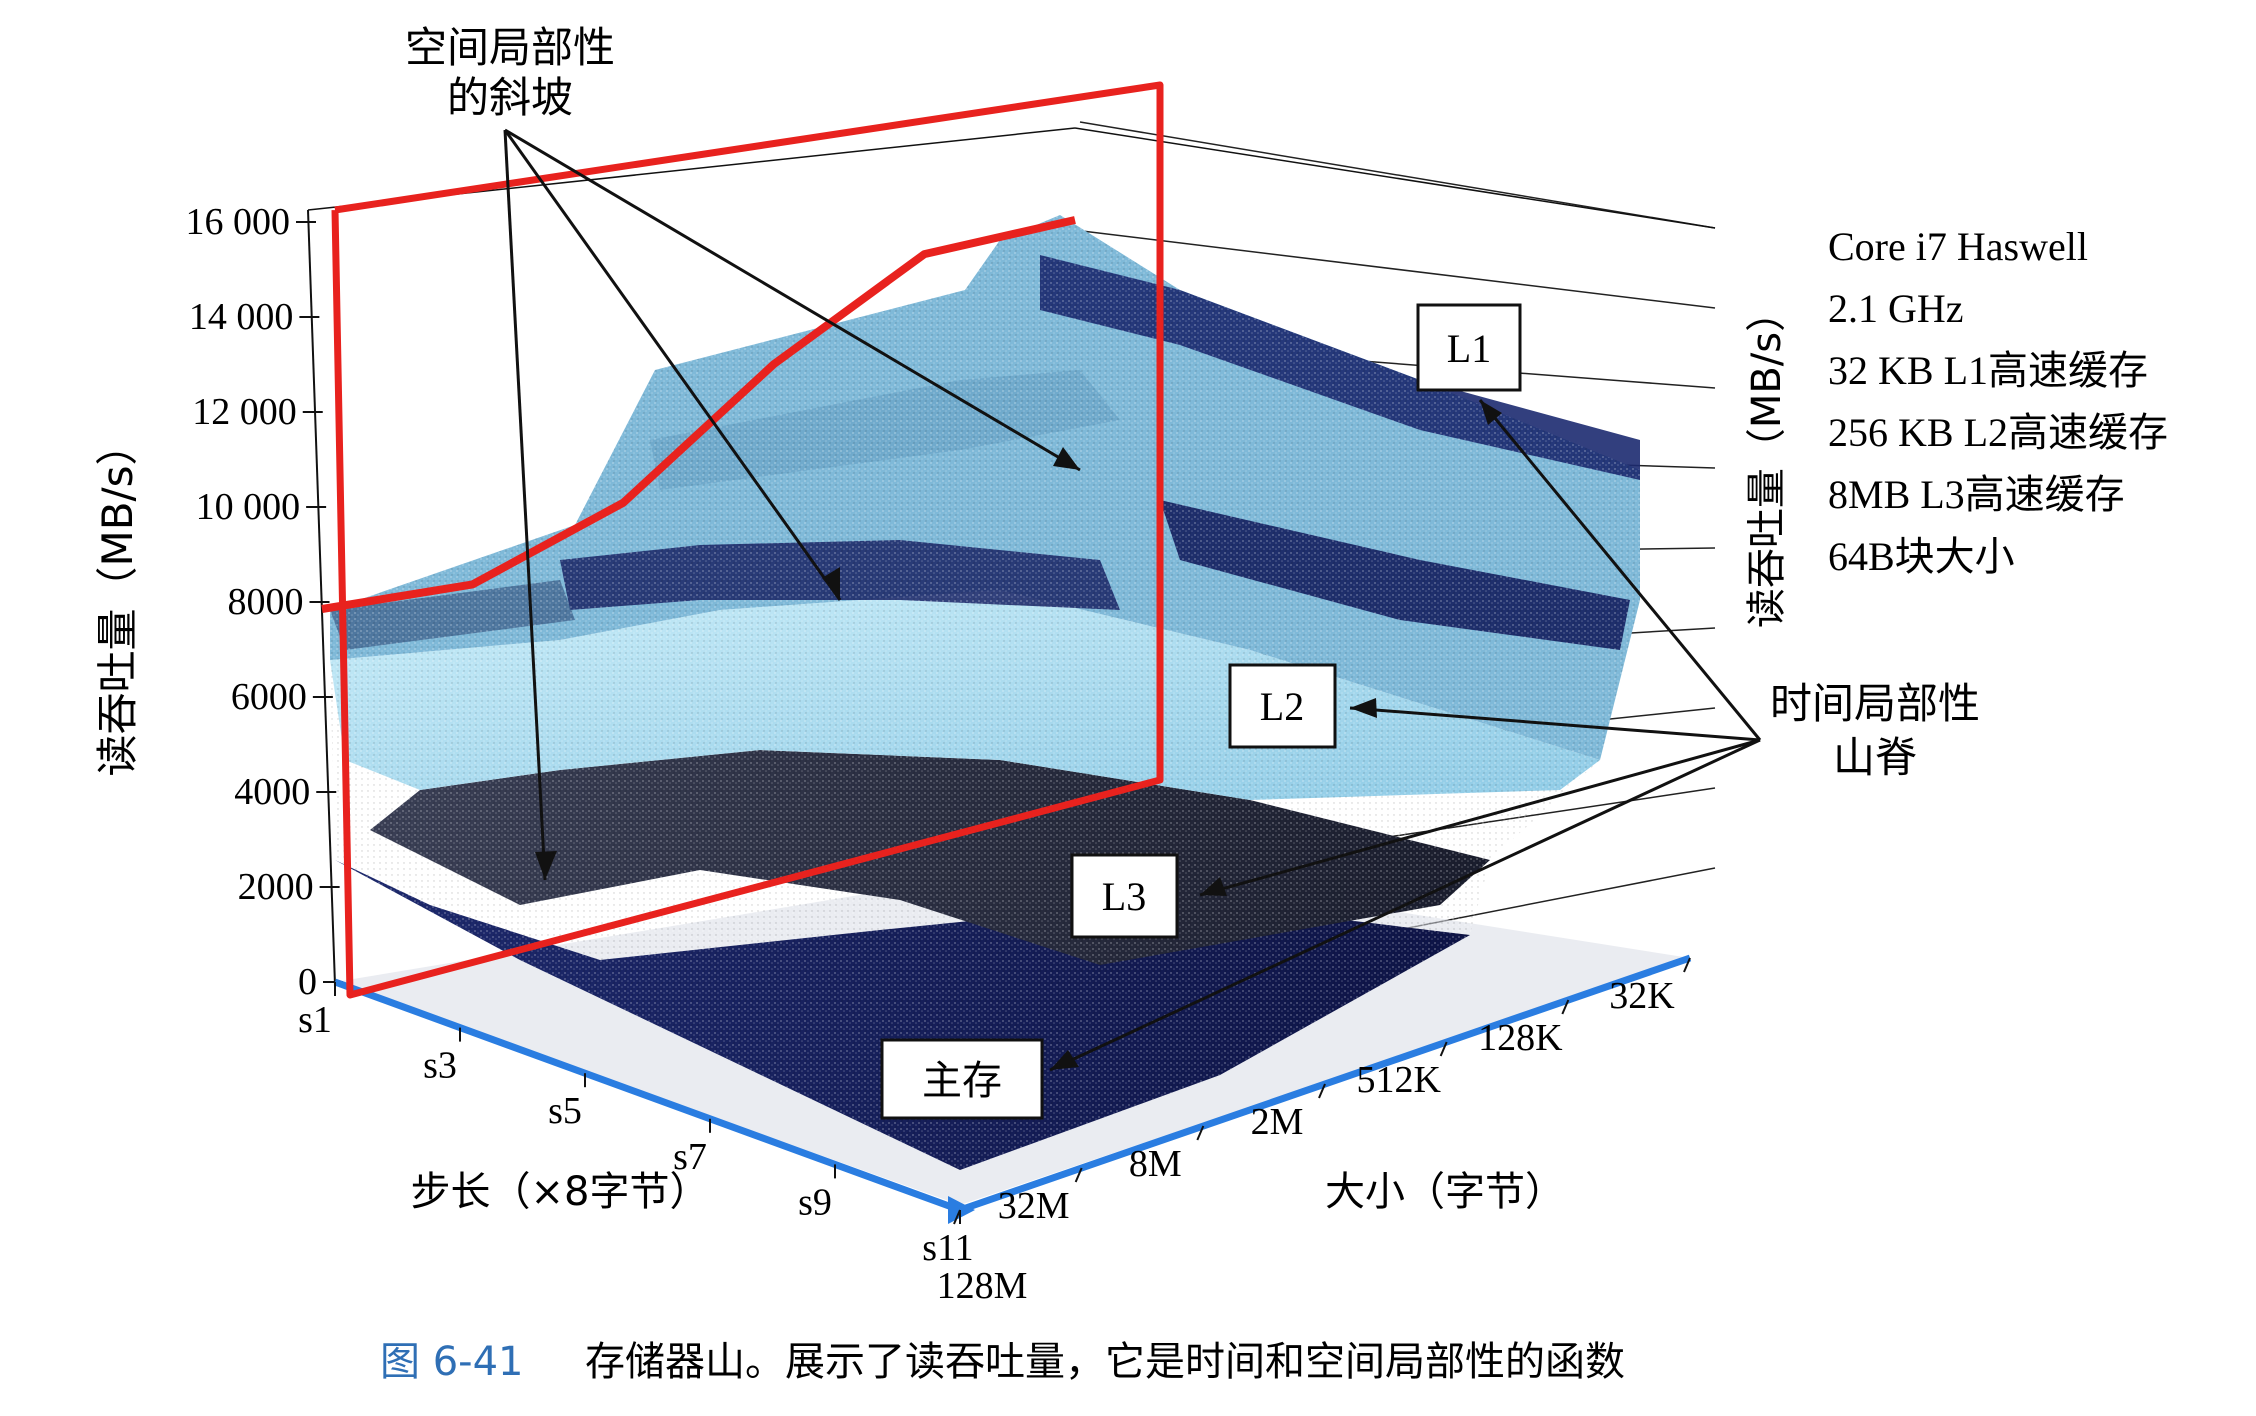 This screenshot has height=1416, width=2256. I want to click on z-tick-label: 2000, so click(276, 887).